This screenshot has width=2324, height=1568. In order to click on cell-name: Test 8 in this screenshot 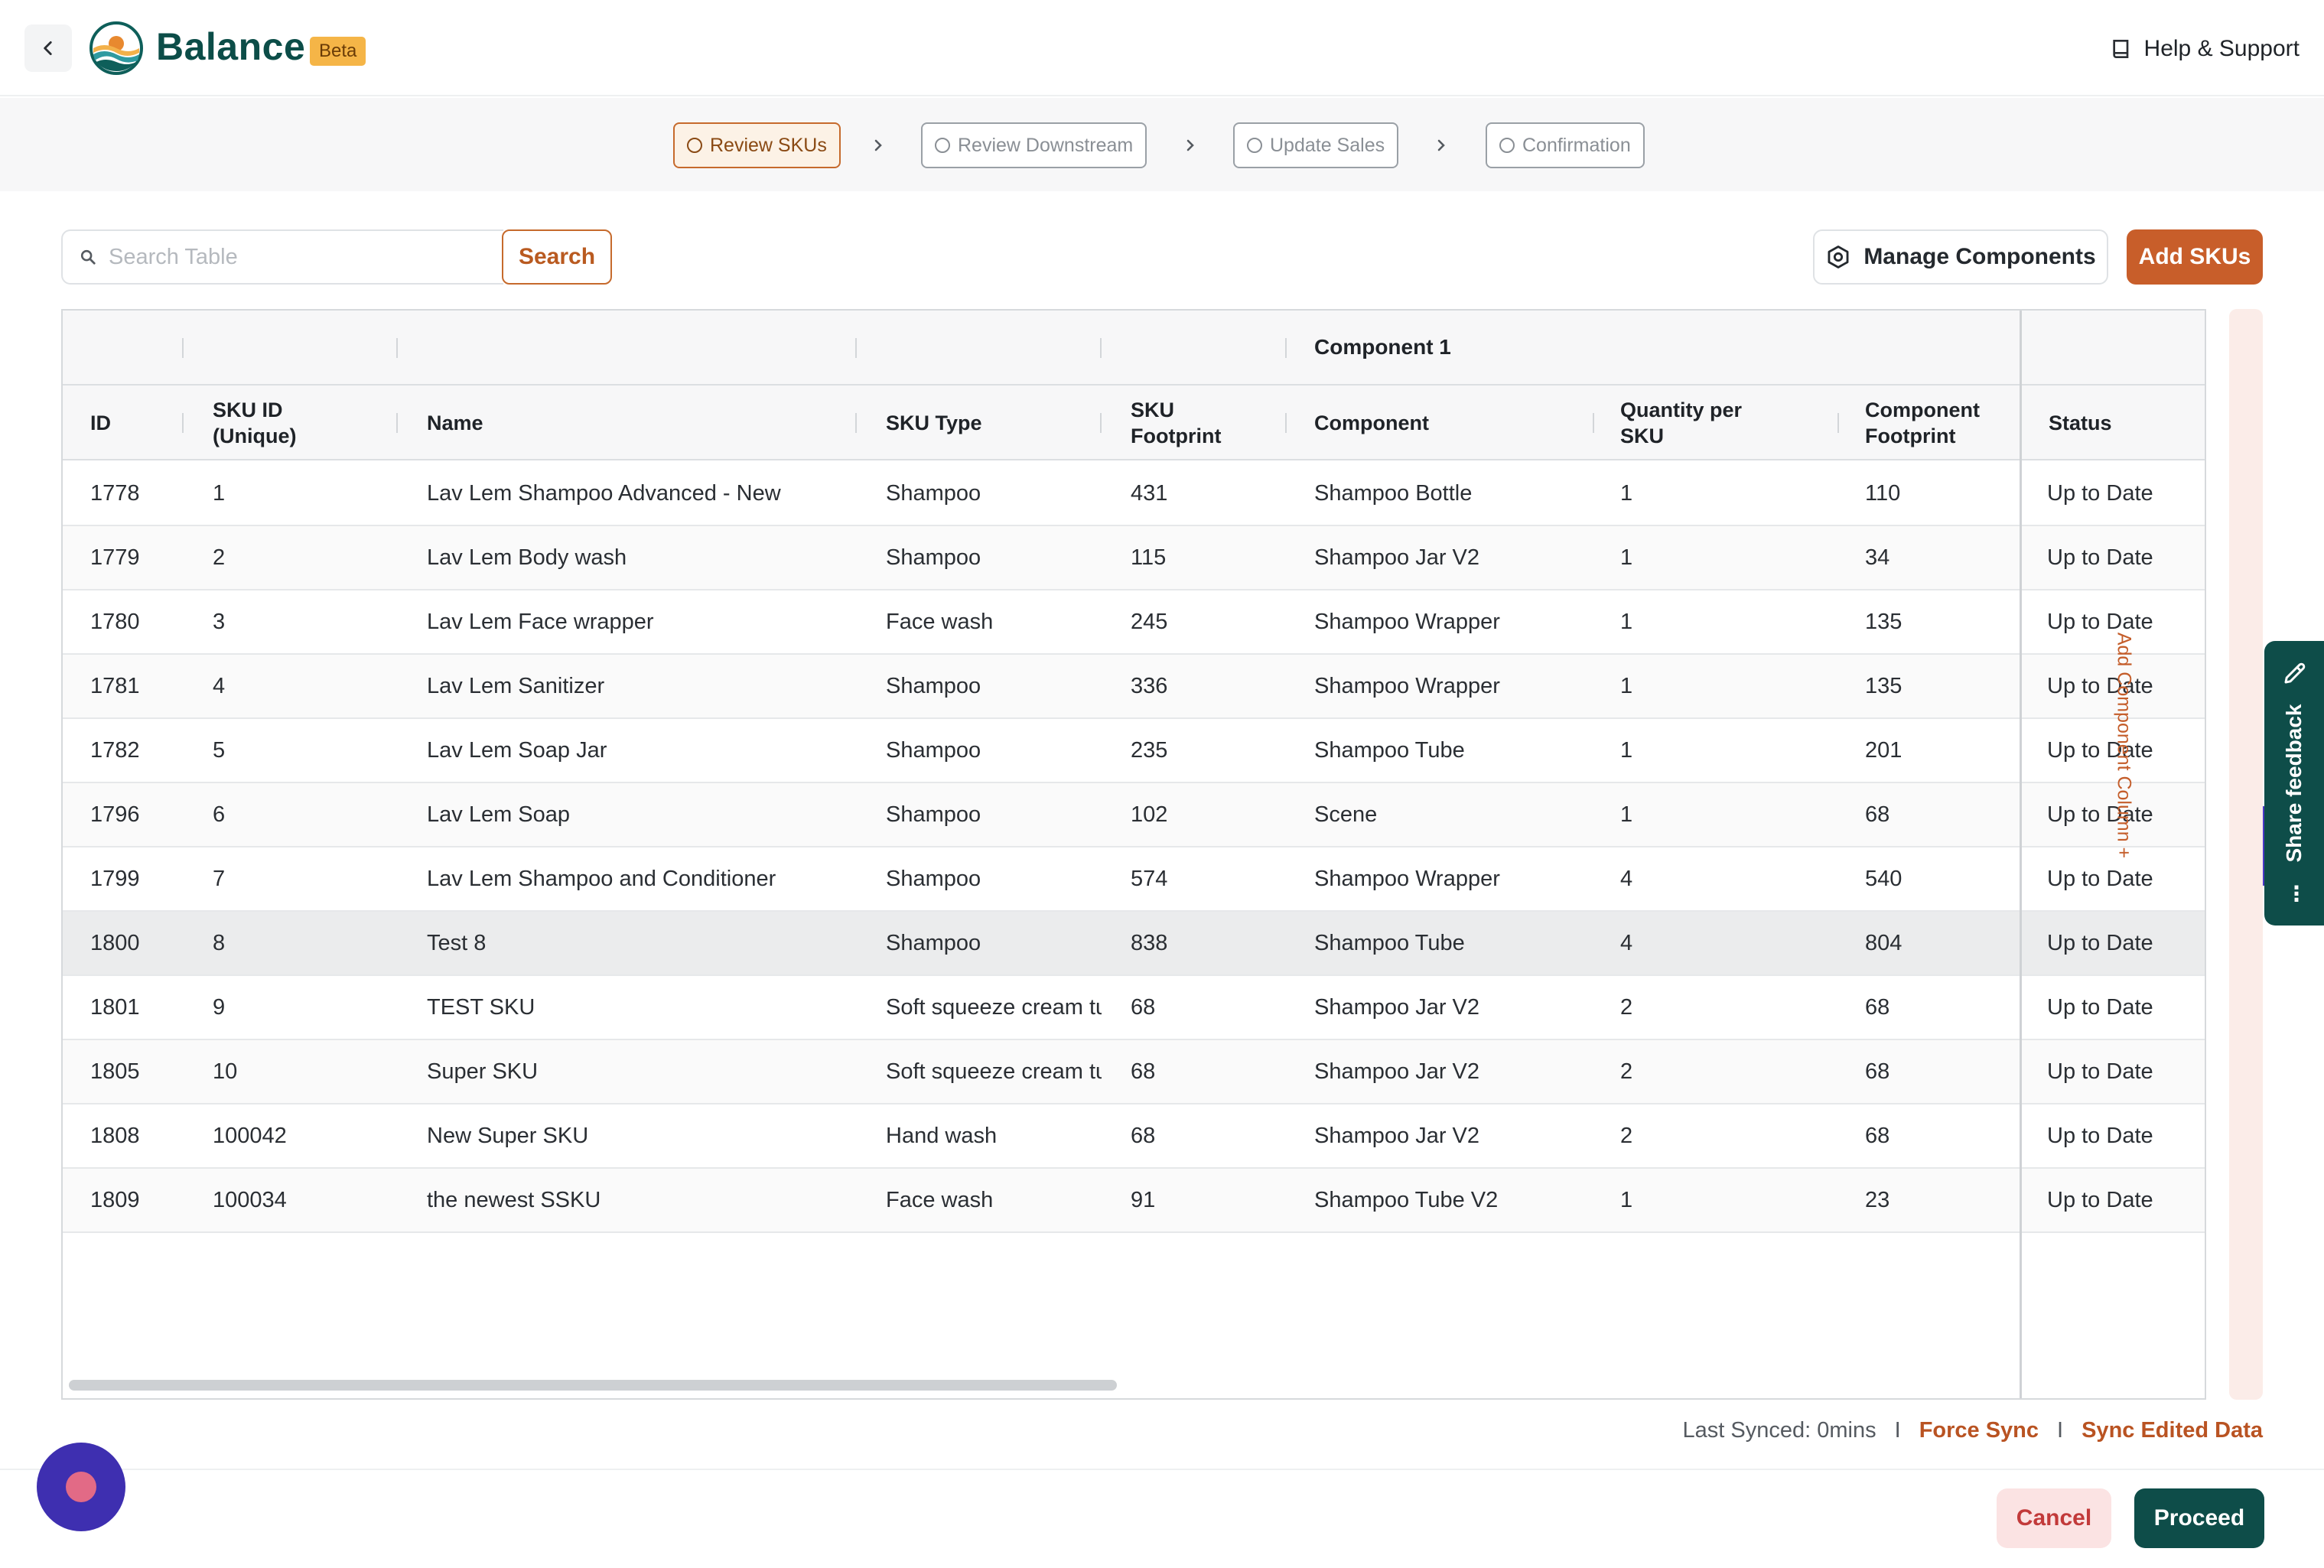, I will do `click(457, 942)`.